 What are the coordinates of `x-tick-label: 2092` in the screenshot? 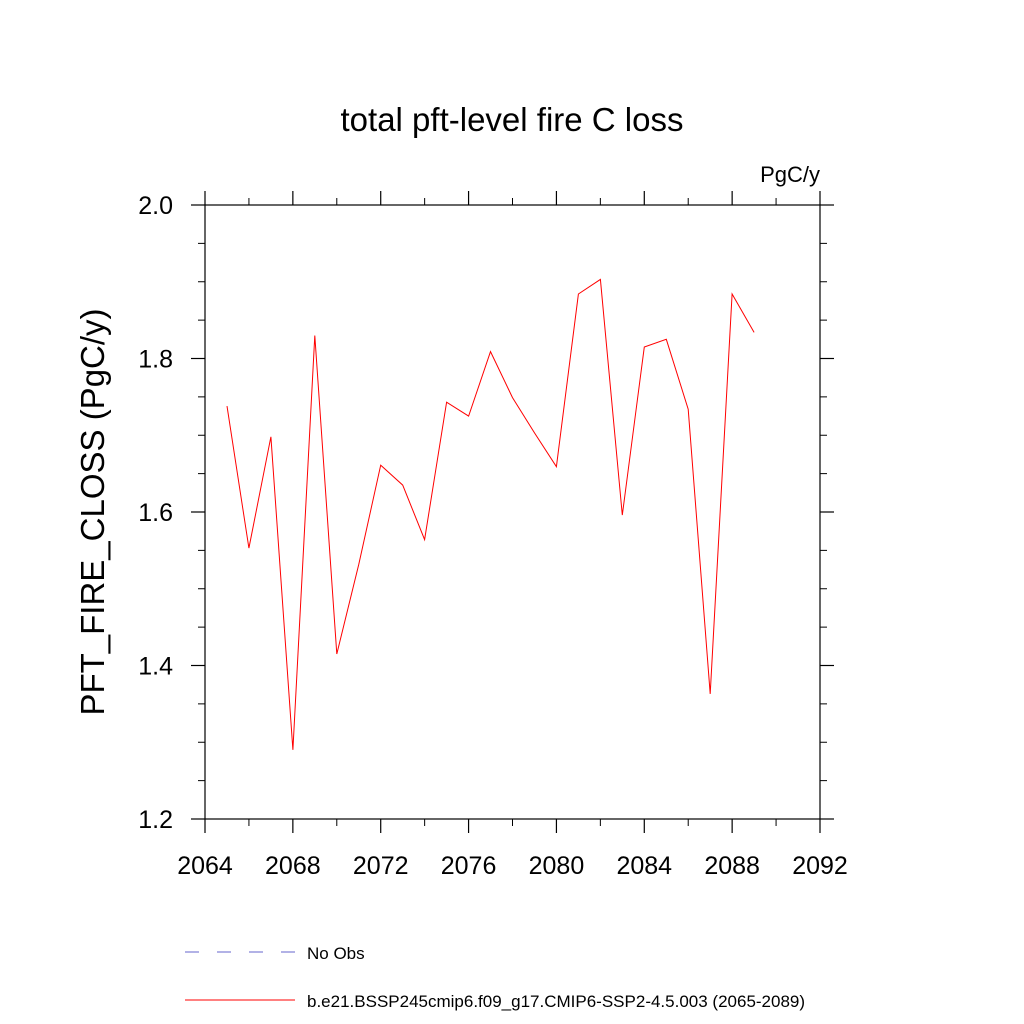 It's located at (820, 866).